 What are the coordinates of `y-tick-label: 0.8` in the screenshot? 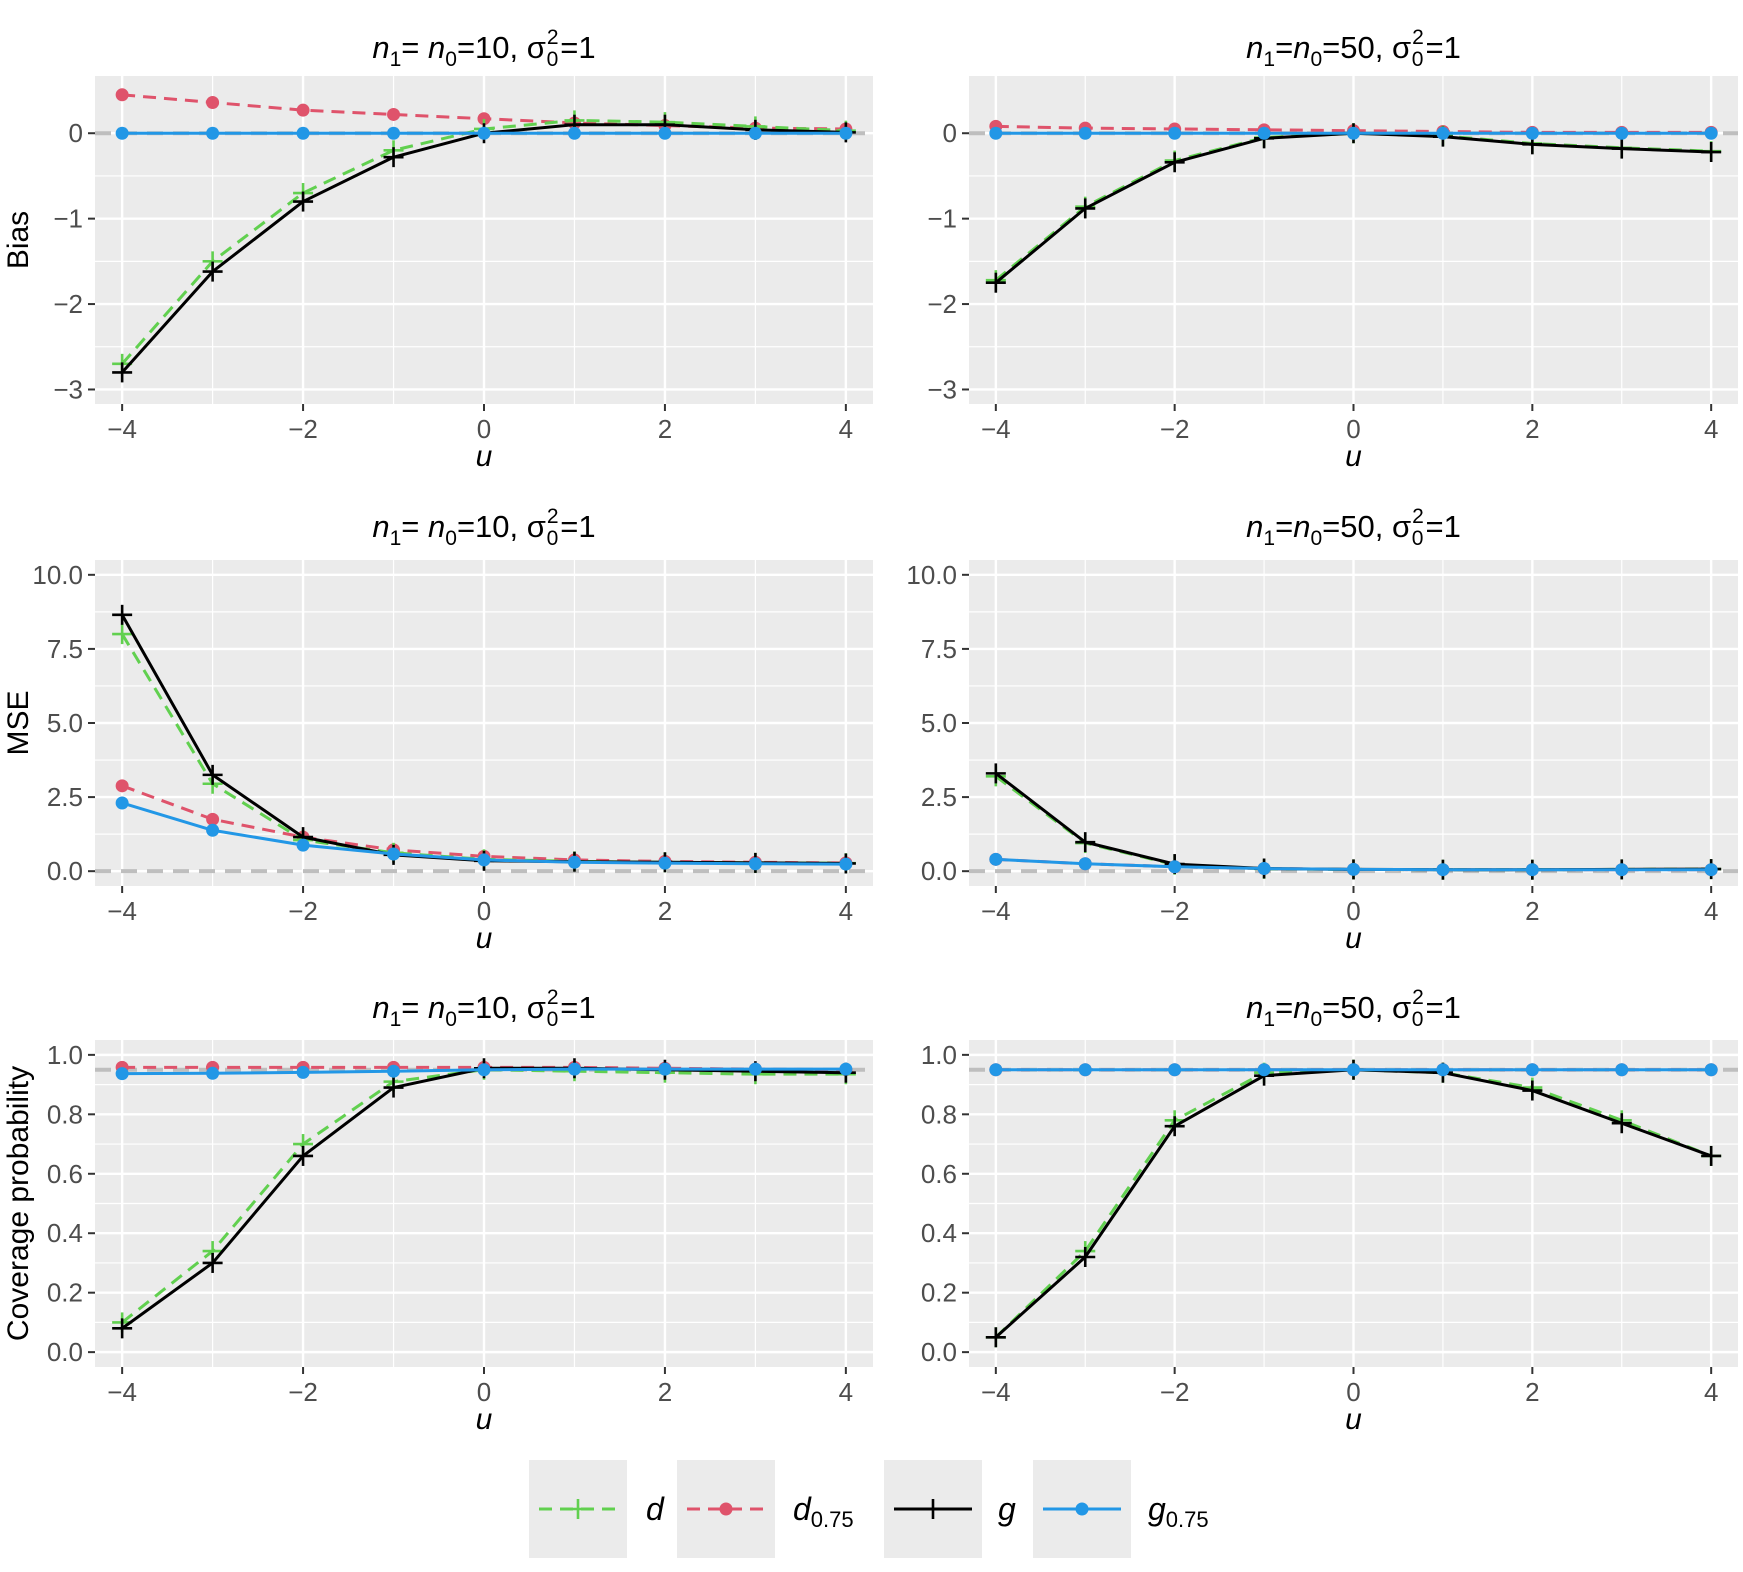 It's located at (65, 1114).